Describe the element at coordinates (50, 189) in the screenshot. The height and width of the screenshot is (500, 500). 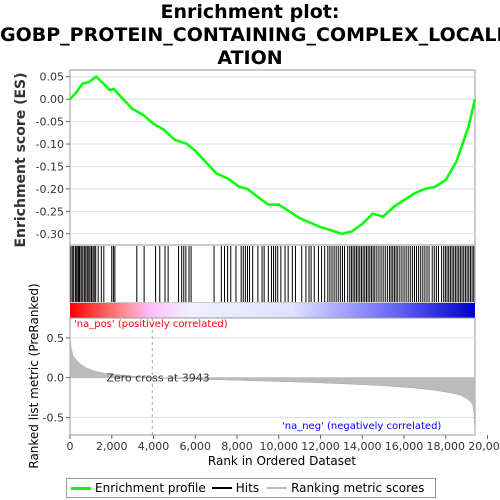
I see `es-tick-label: -0.20` at that location.